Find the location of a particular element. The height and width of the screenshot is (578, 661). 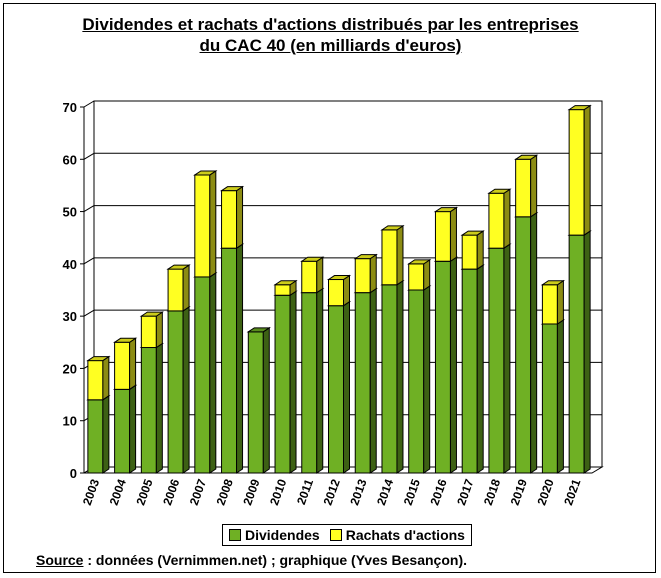

bar-dividendes-2005 is located at coordinates (148, 410).